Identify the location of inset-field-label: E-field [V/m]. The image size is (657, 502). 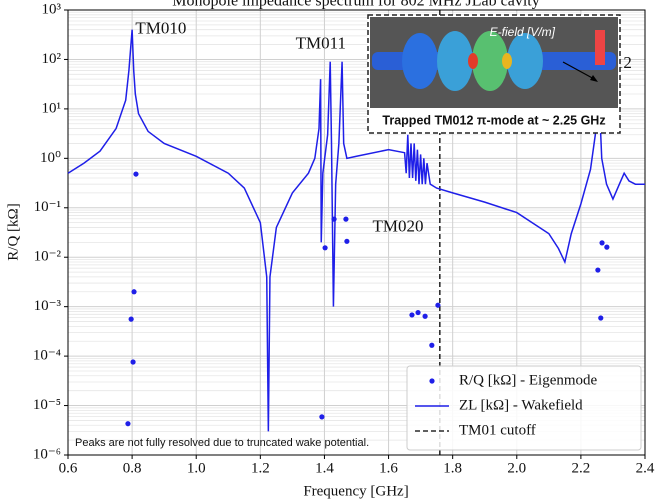
(523, 32).